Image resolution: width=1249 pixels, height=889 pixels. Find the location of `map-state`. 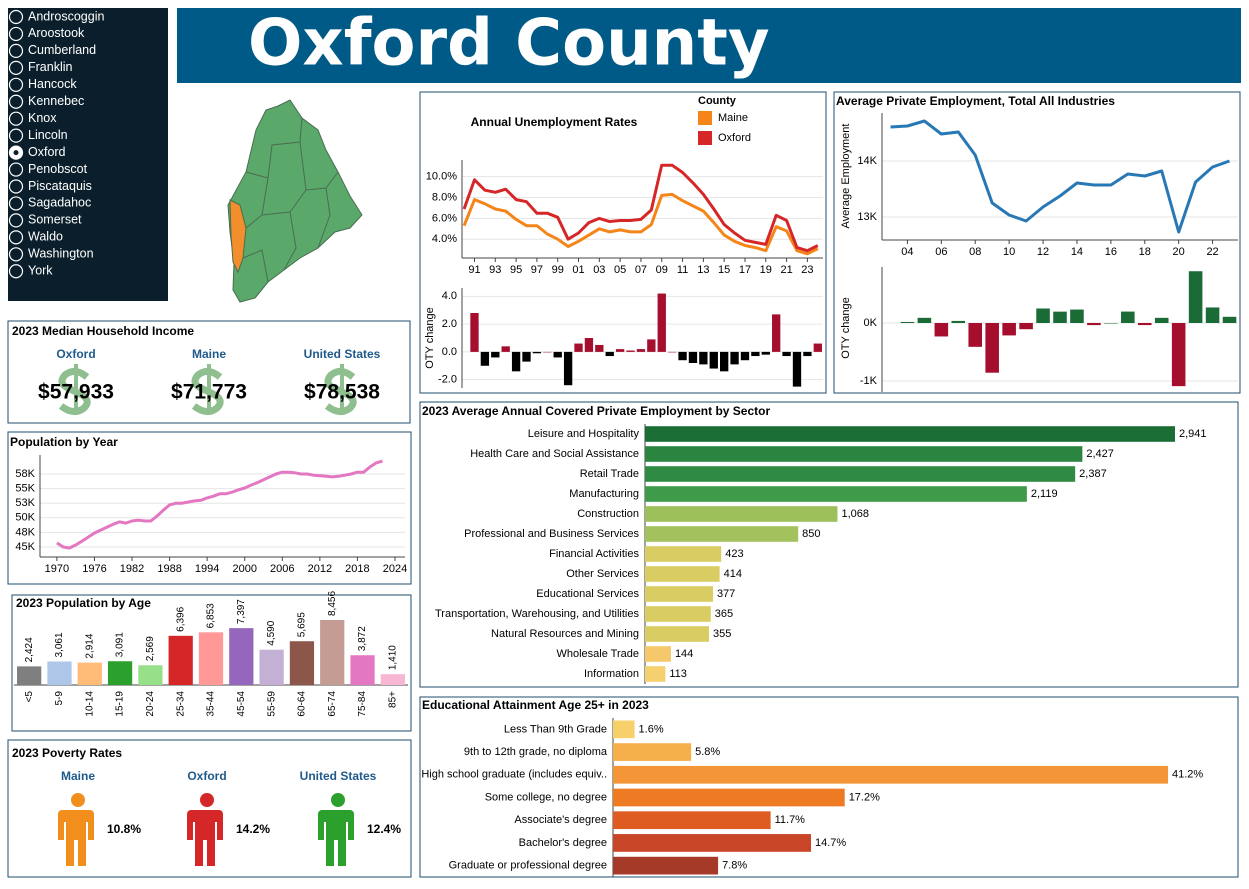

map-state is located at coordinates (295, 201).